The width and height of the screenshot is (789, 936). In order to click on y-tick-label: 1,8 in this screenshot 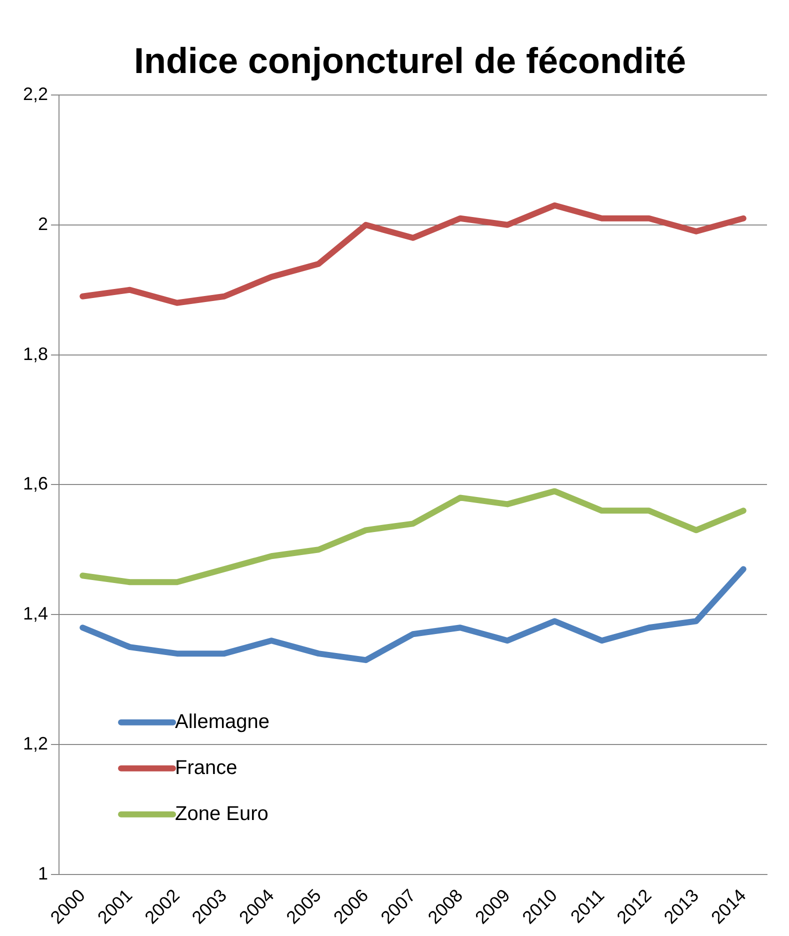, I will do `click(35, 354)`.